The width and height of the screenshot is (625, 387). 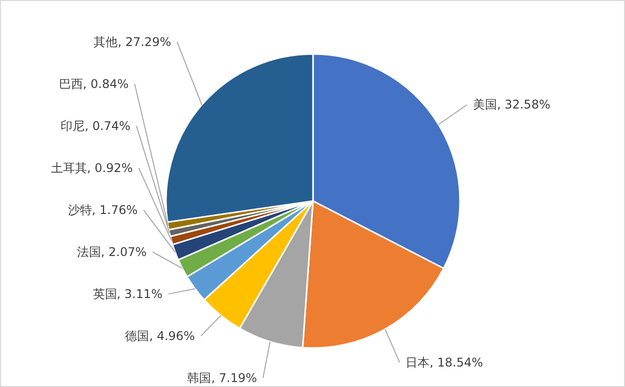 I want to click on slice-label: 日本, 18.54%, so click(x=445, y=362).